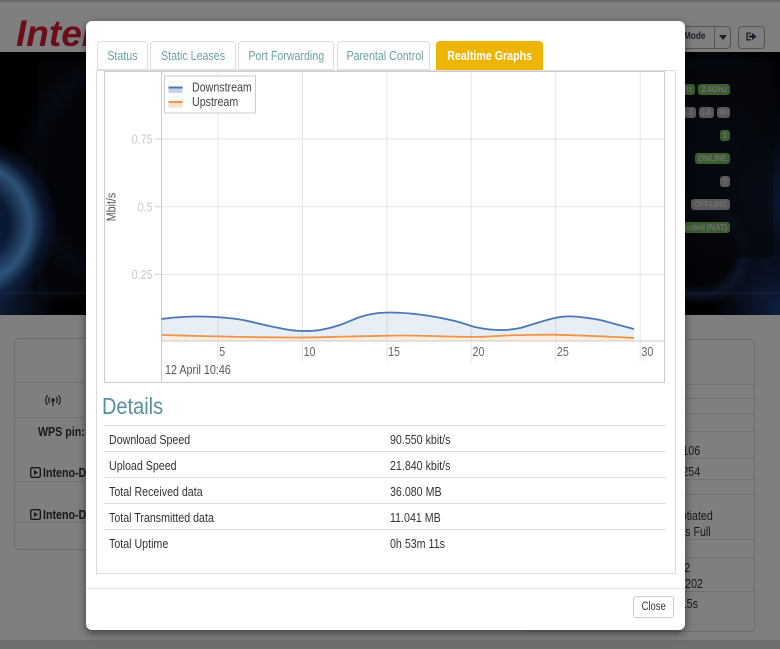 The image size is (780, 649). I want to click on svg-text: 5, so click(222, 351).